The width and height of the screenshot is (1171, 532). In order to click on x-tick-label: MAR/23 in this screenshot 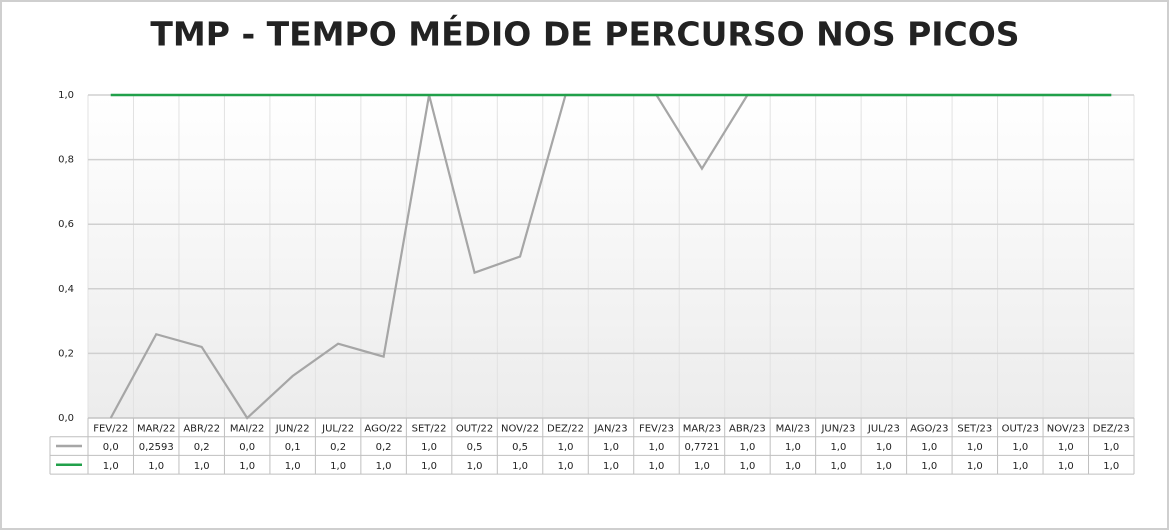, I will do `click(702, 428)`.